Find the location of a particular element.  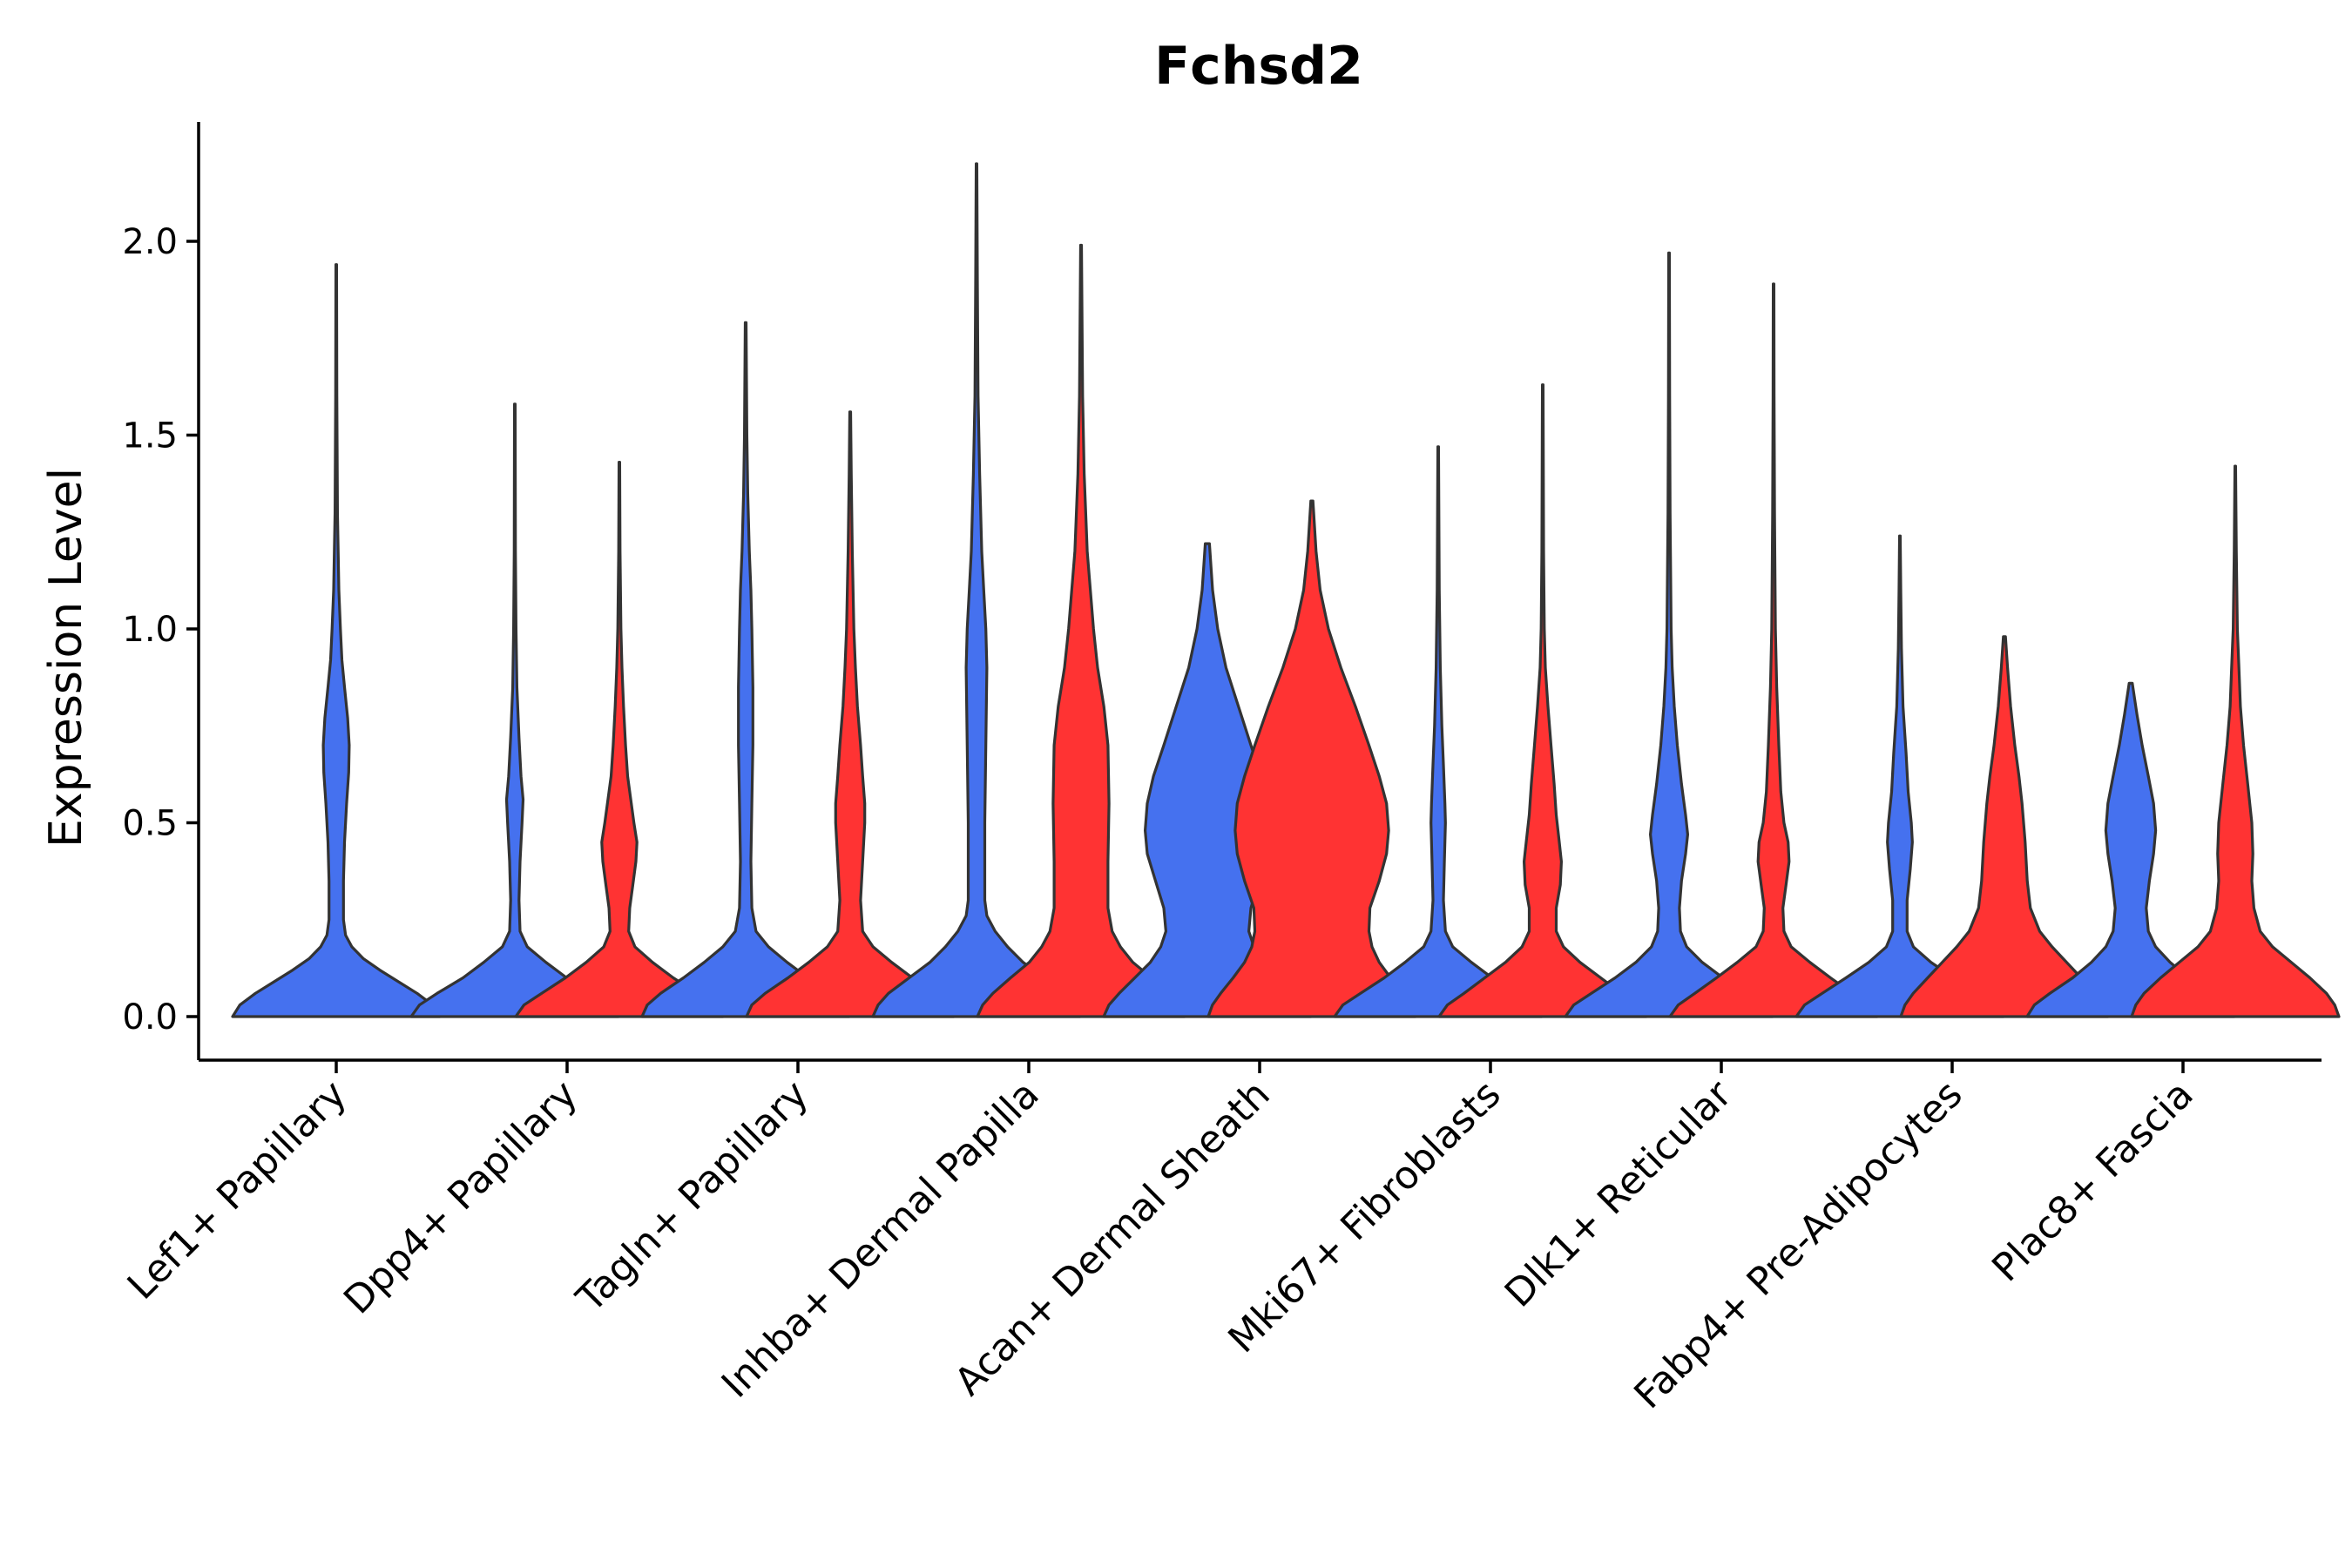

x-tick-label: Dpp4+ Papillary is located at coordinates (460, 1197).